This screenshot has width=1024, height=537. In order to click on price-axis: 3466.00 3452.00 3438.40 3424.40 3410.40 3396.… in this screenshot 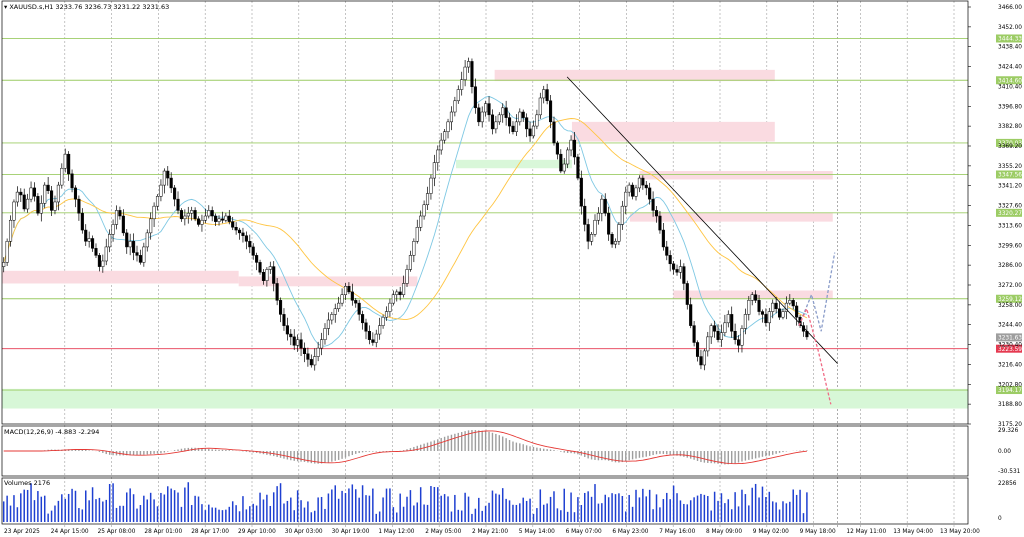, I will do `click(995, 263)`.